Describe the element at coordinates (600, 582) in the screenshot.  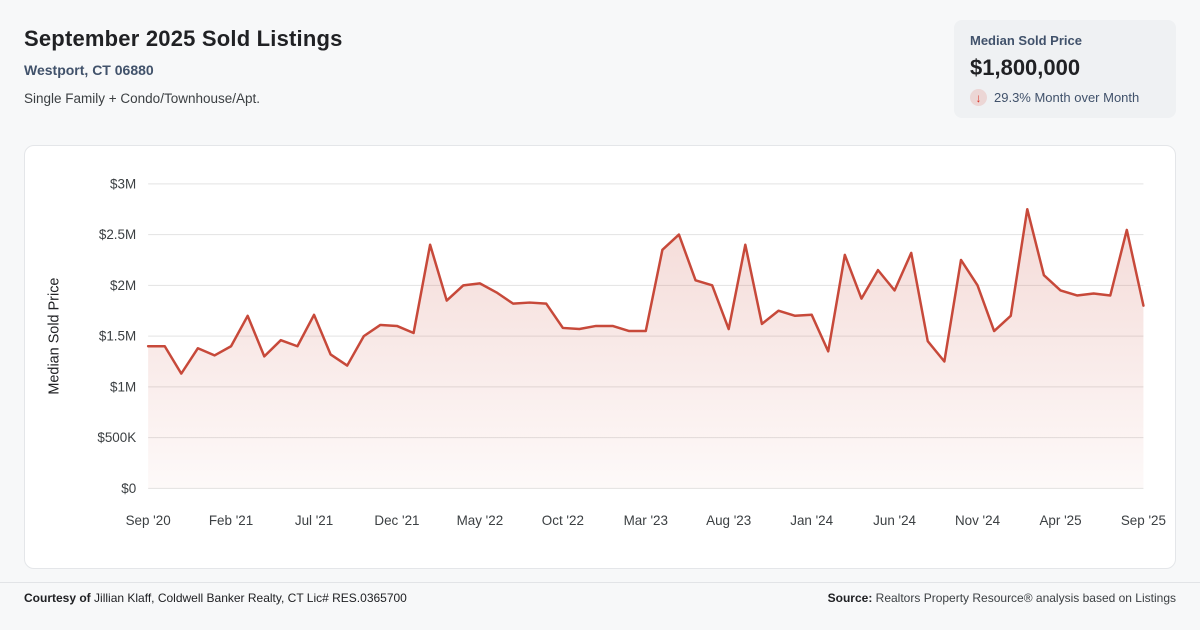
I see `footer-divider` at that location.